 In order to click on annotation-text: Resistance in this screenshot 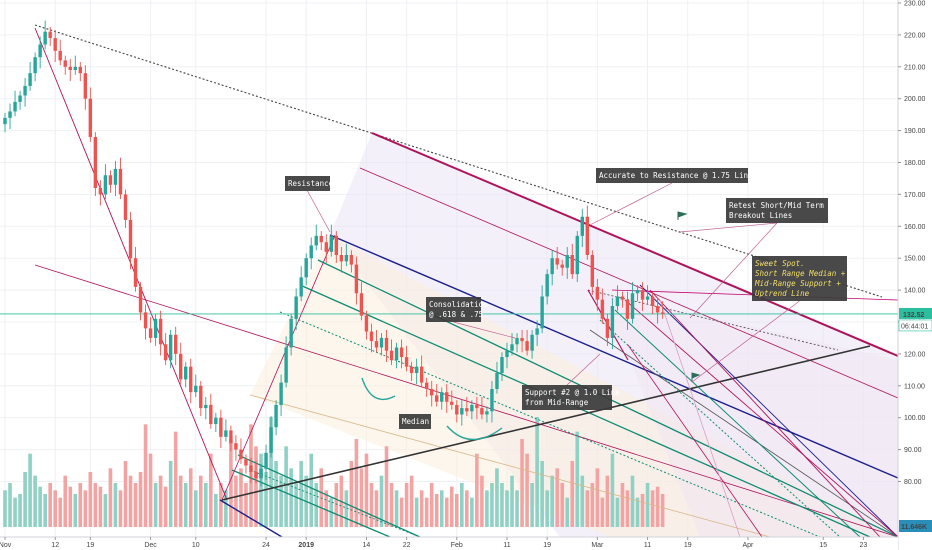, I will do `click(311, 183)`.